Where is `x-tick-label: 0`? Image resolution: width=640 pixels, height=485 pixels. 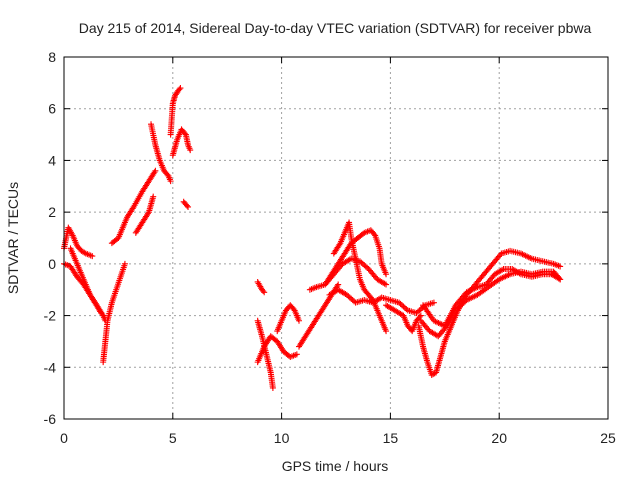 x-tick-label: 0 is located at coordinates (64, 438).